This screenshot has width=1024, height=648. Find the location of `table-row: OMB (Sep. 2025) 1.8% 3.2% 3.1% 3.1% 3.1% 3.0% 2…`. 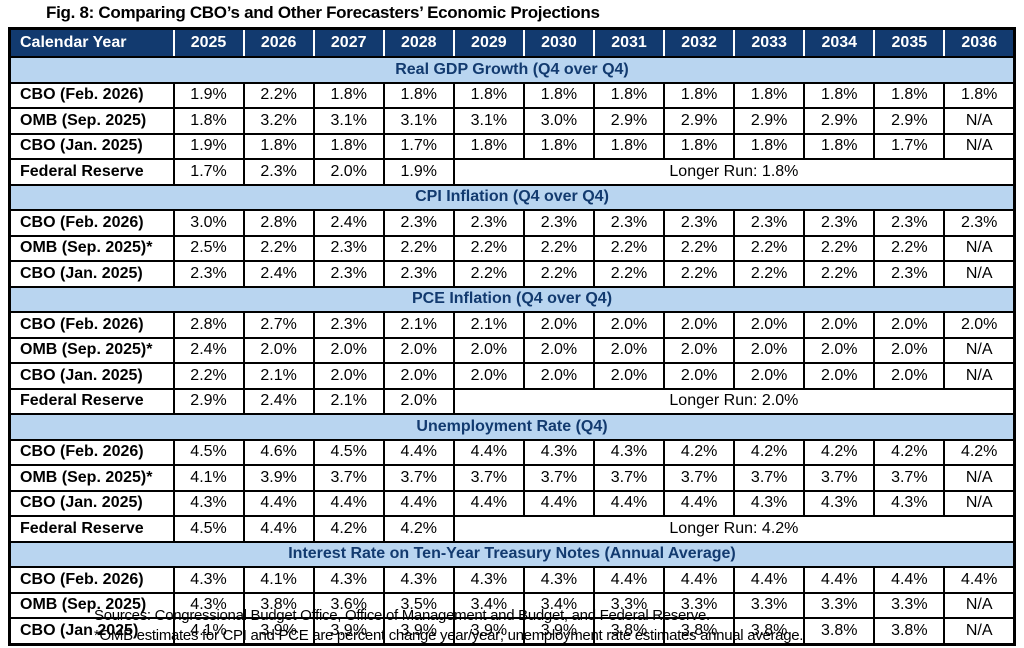

table-row: OMB (Sep. 2025) 1.8% 3.2% 3.1% 3.1% 3.1% 3.0% 2… is located at coordinates (512, 121).